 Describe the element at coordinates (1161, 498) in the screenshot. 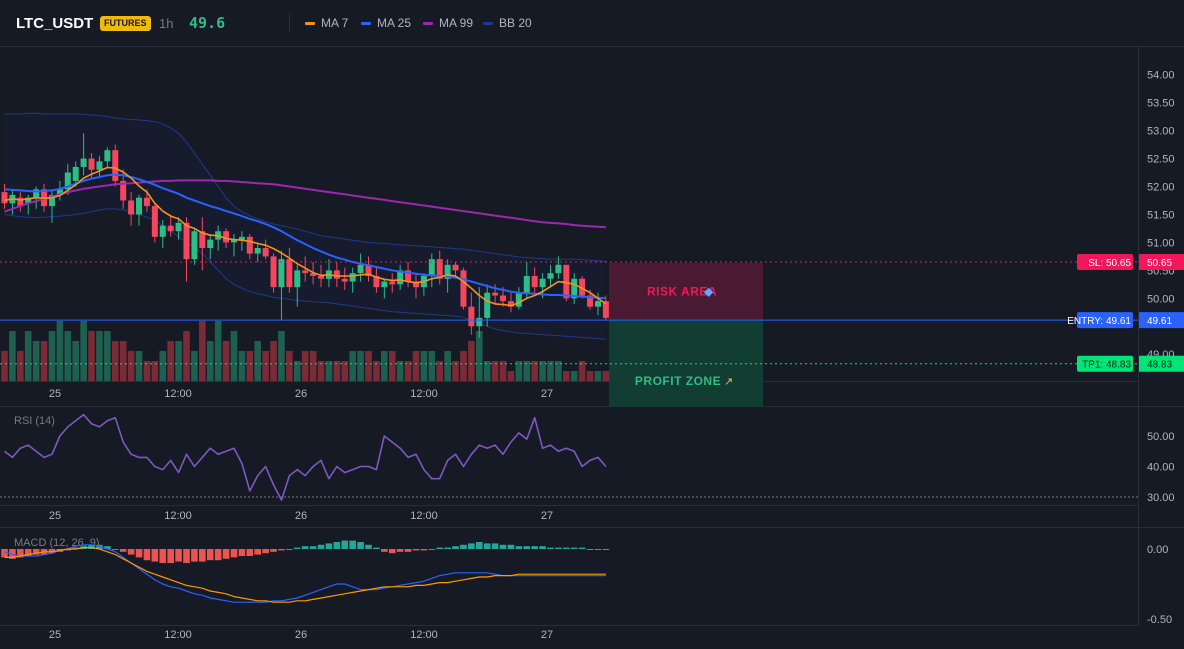

I see `rsi-tick-label: 30.00` at that location.